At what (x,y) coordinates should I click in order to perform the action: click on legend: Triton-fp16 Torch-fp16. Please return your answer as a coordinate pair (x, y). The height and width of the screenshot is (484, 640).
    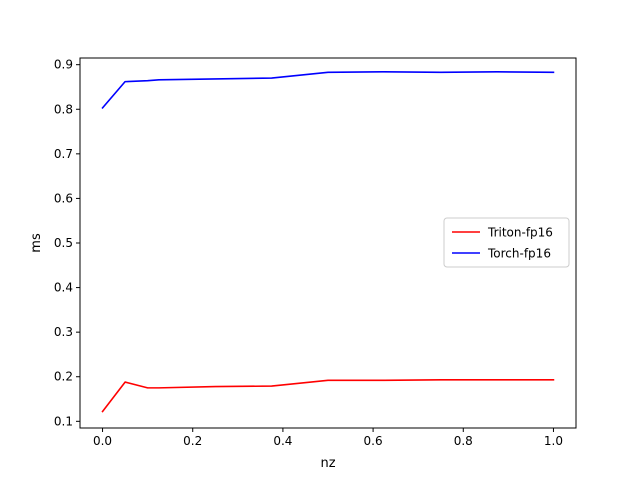
    Looking at the image, I should click on (506, 242).